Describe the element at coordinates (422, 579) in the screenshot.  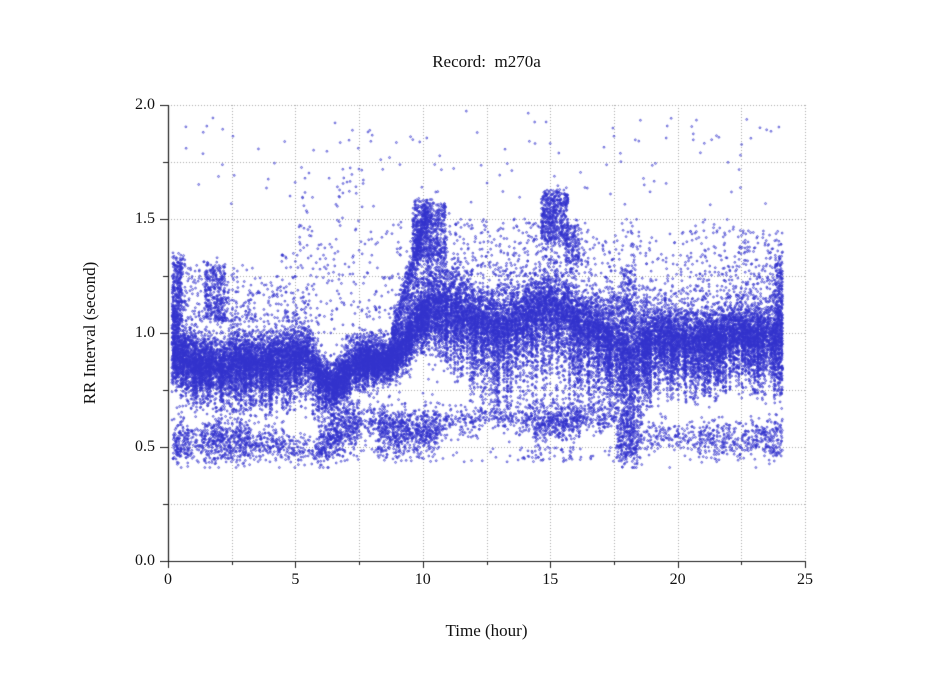
I see `x-tick-label: 10` at that location.